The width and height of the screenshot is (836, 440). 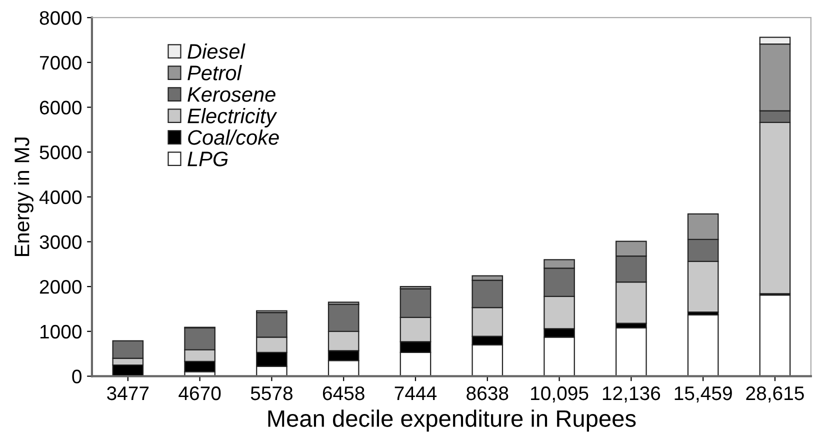 What do you see at coordinates (232, 94) in the screenshot?
I see `legend-label: Kerosene` at bounding box center [232, 94].